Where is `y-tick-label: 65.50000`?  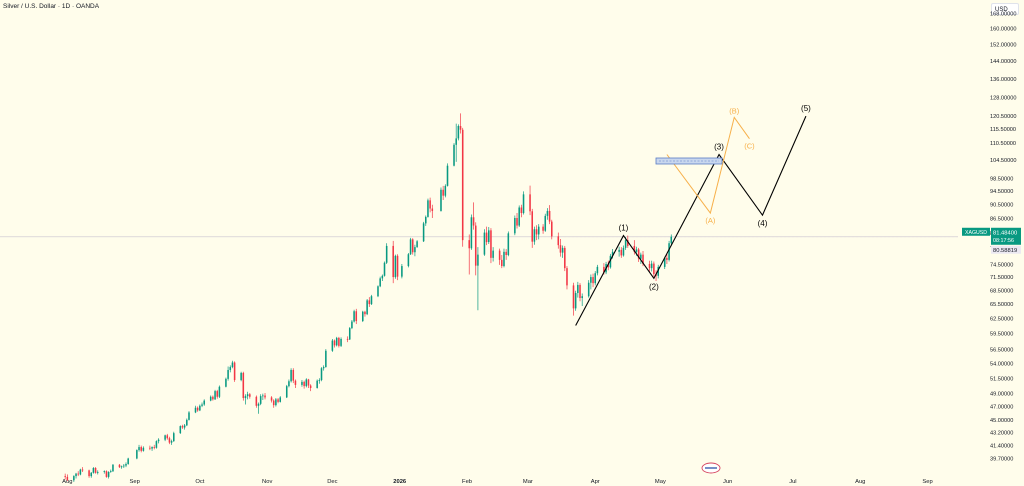 y-tick-label: 65.50000 is located at coordinates (1001, 305).